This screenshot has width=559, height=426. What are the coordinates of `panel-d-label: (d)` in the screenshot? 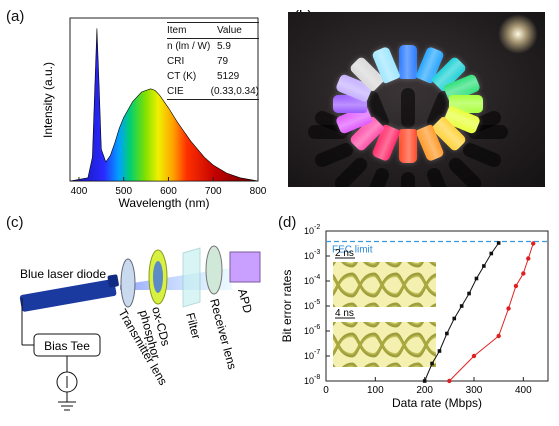 It's located at (287, 222).